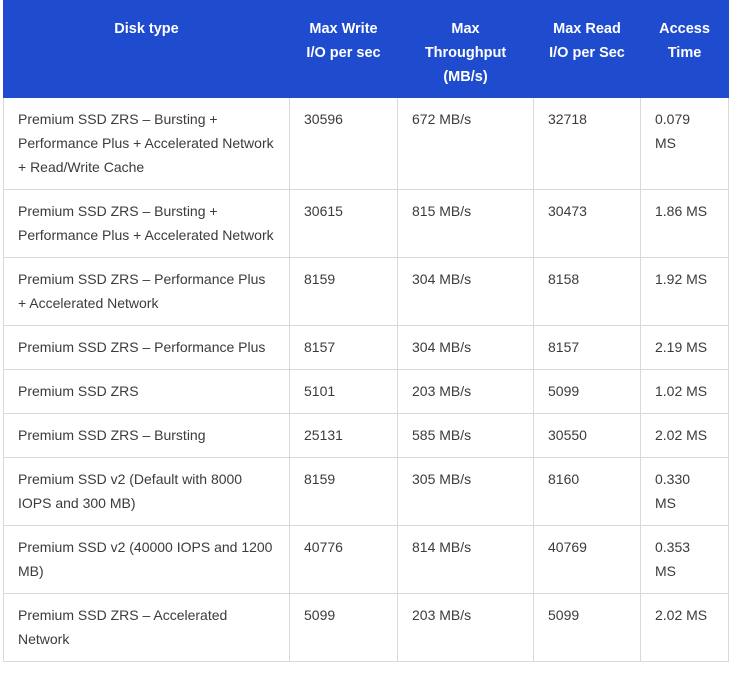 This screenshot has width=731, height=679. Describe the element at coordinates (587, 29) in the screenshot. I see `column-header-line: Max Read` at that location.